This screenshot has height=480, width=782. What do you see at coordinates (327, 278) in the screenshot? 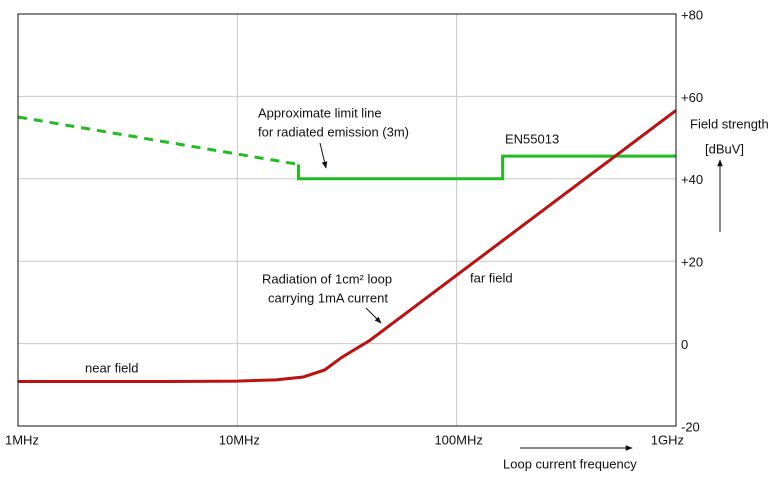
I see `annotation: Radiation of 1cm² loop` at bounding box center [327, 278].